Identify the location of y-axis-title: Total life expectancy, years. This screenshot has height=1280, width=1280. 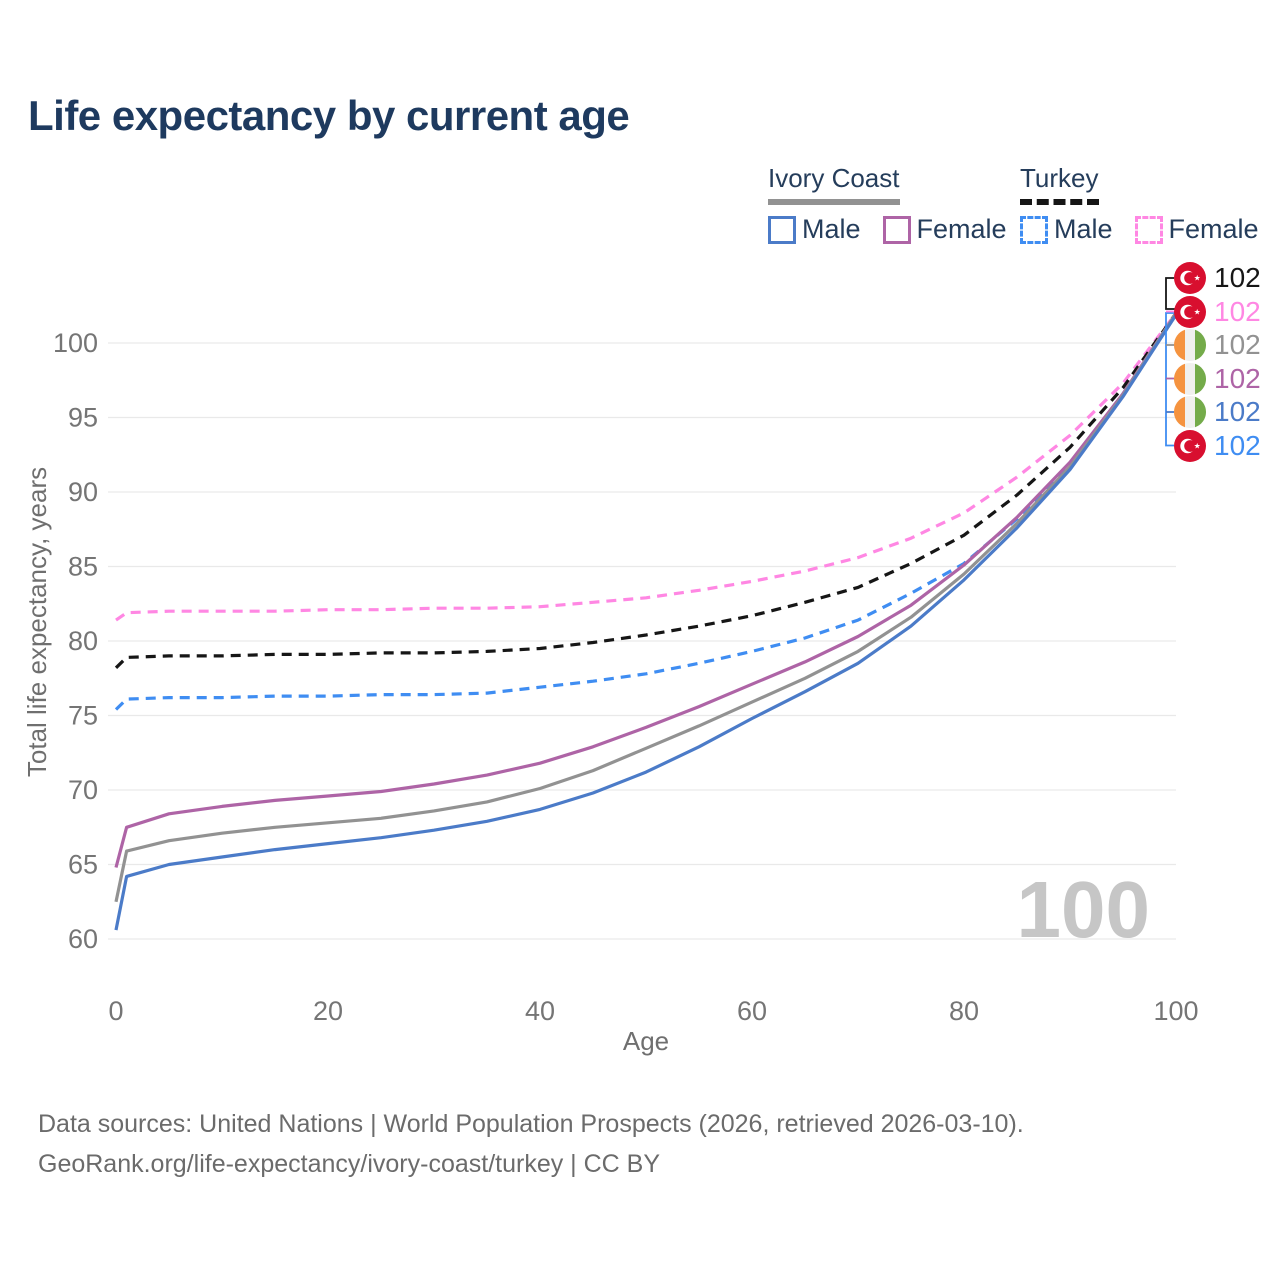
(37, 622).